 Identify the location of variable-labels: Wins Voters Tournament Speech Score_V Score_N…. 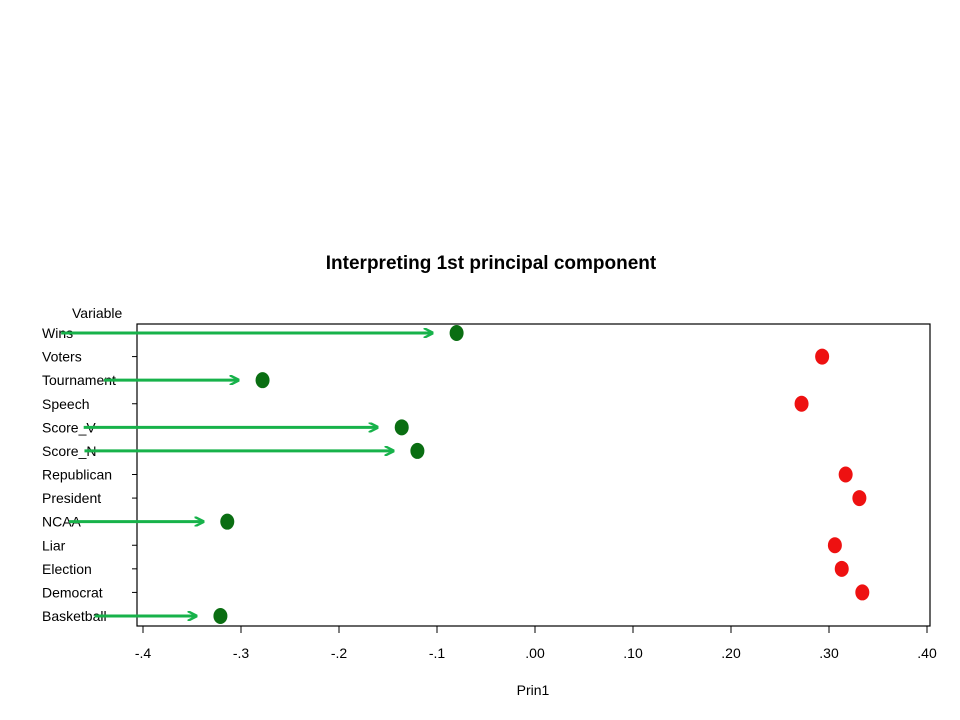
(79, 474).